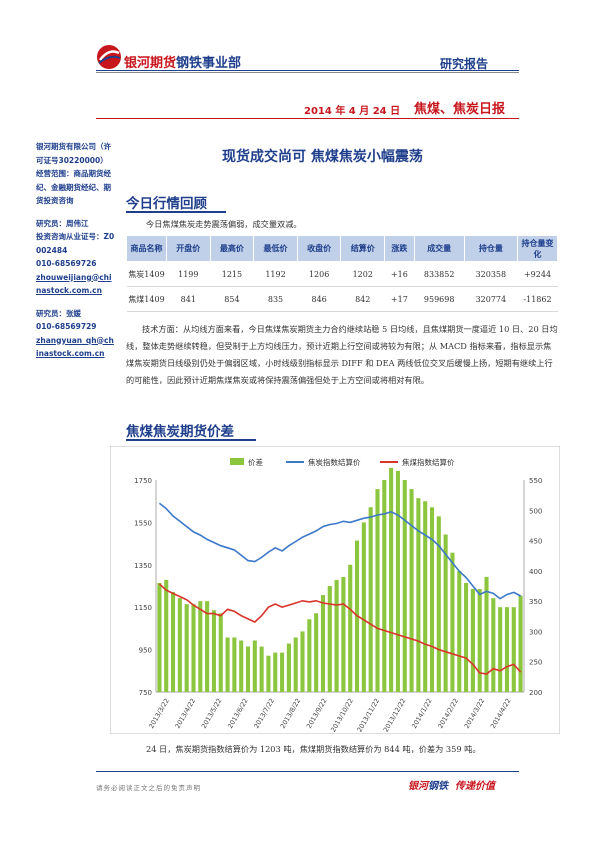 The image size is (595, 842). Describe the element at coordinates (74, 284) in the screenshot. I see `sidebar-email-1: zhouweijiang@chinastock.com.cn` at that location.